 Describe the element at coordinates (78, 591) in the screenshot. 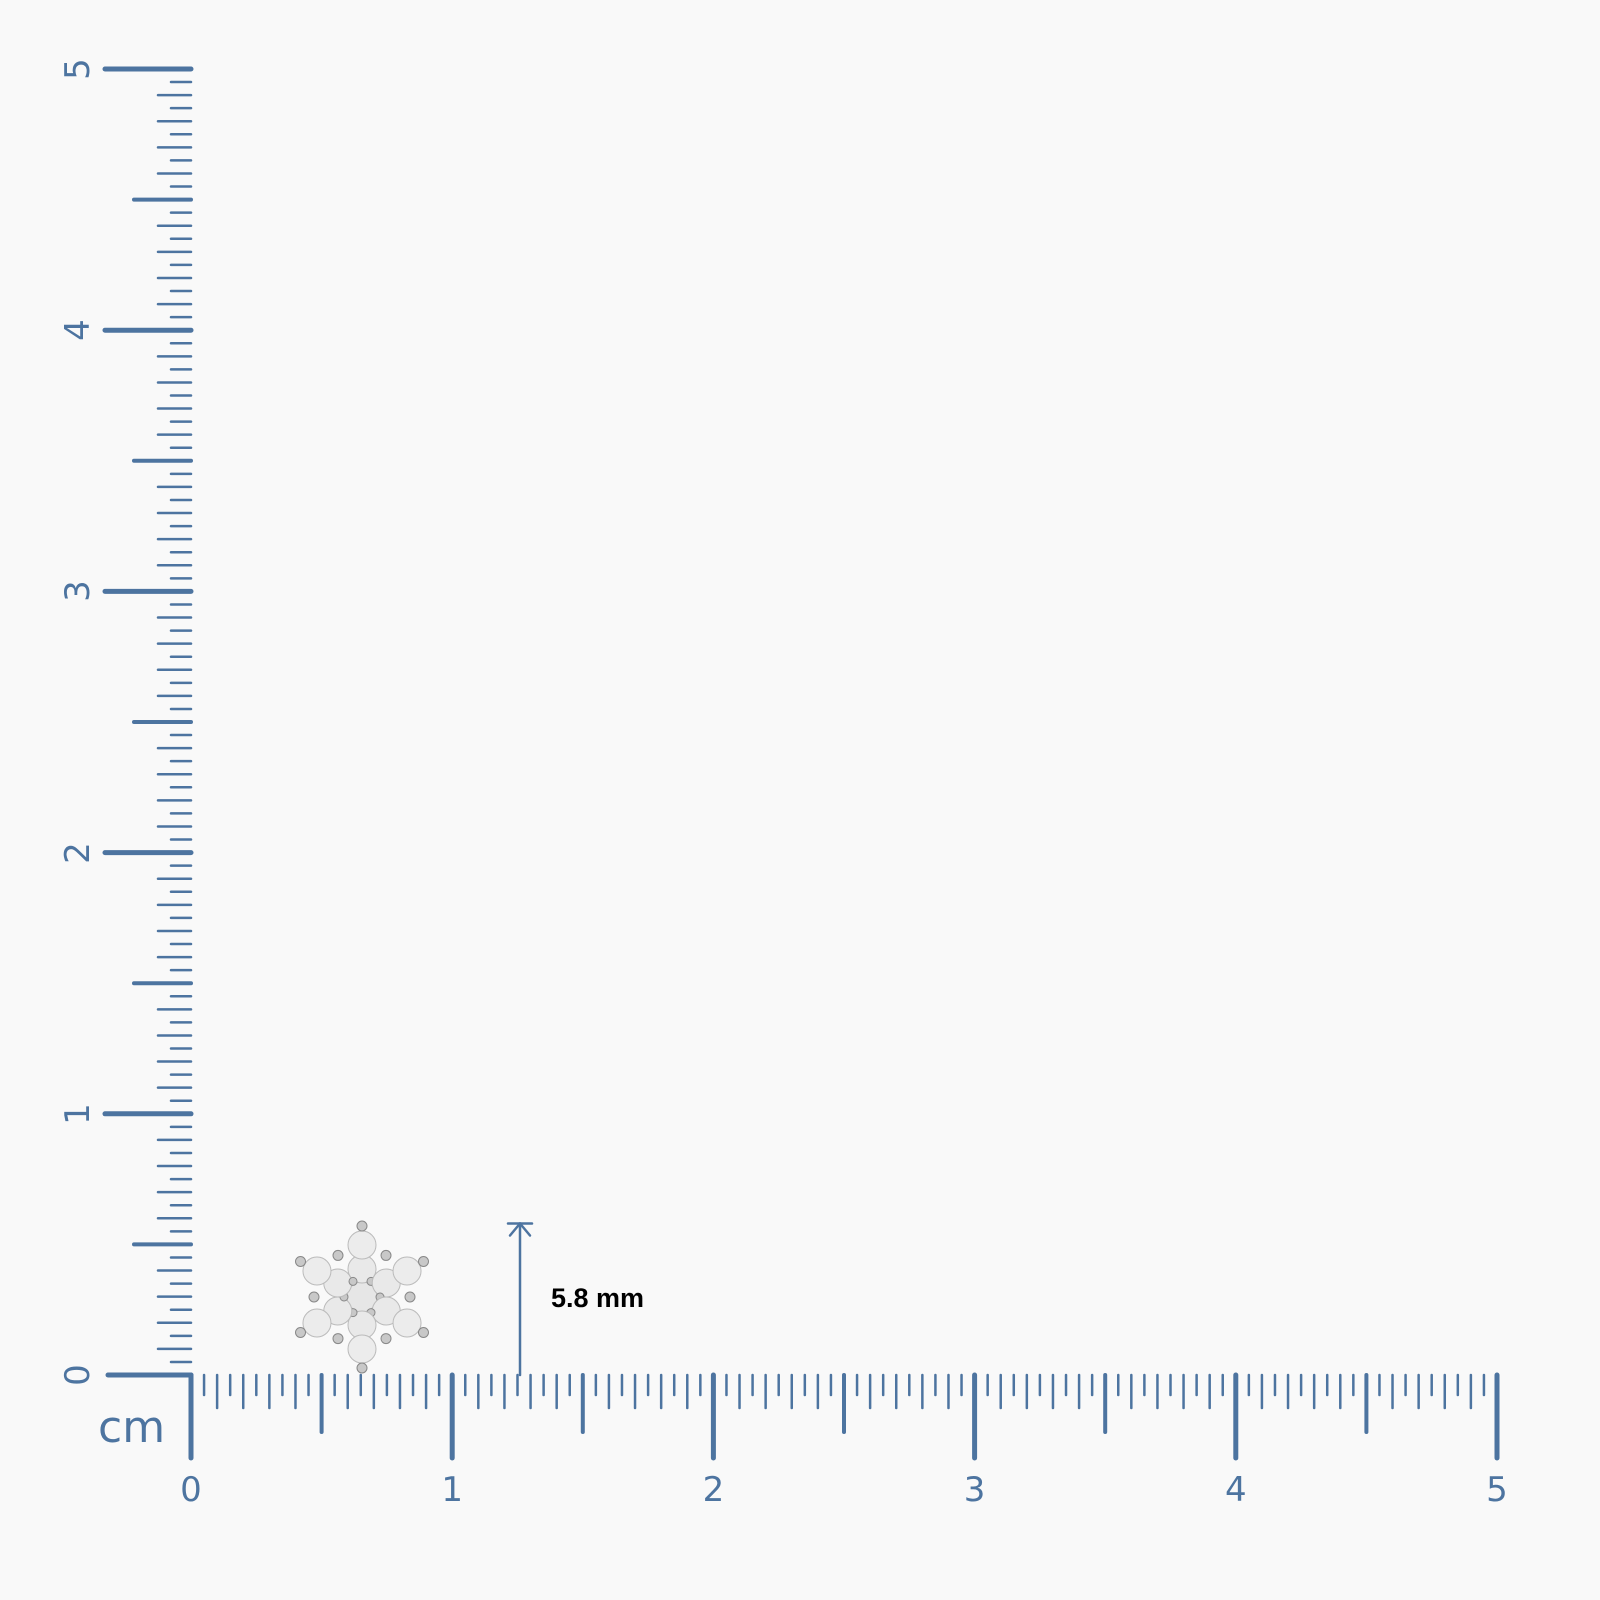

I see `y-tick-label: 3` at that location.